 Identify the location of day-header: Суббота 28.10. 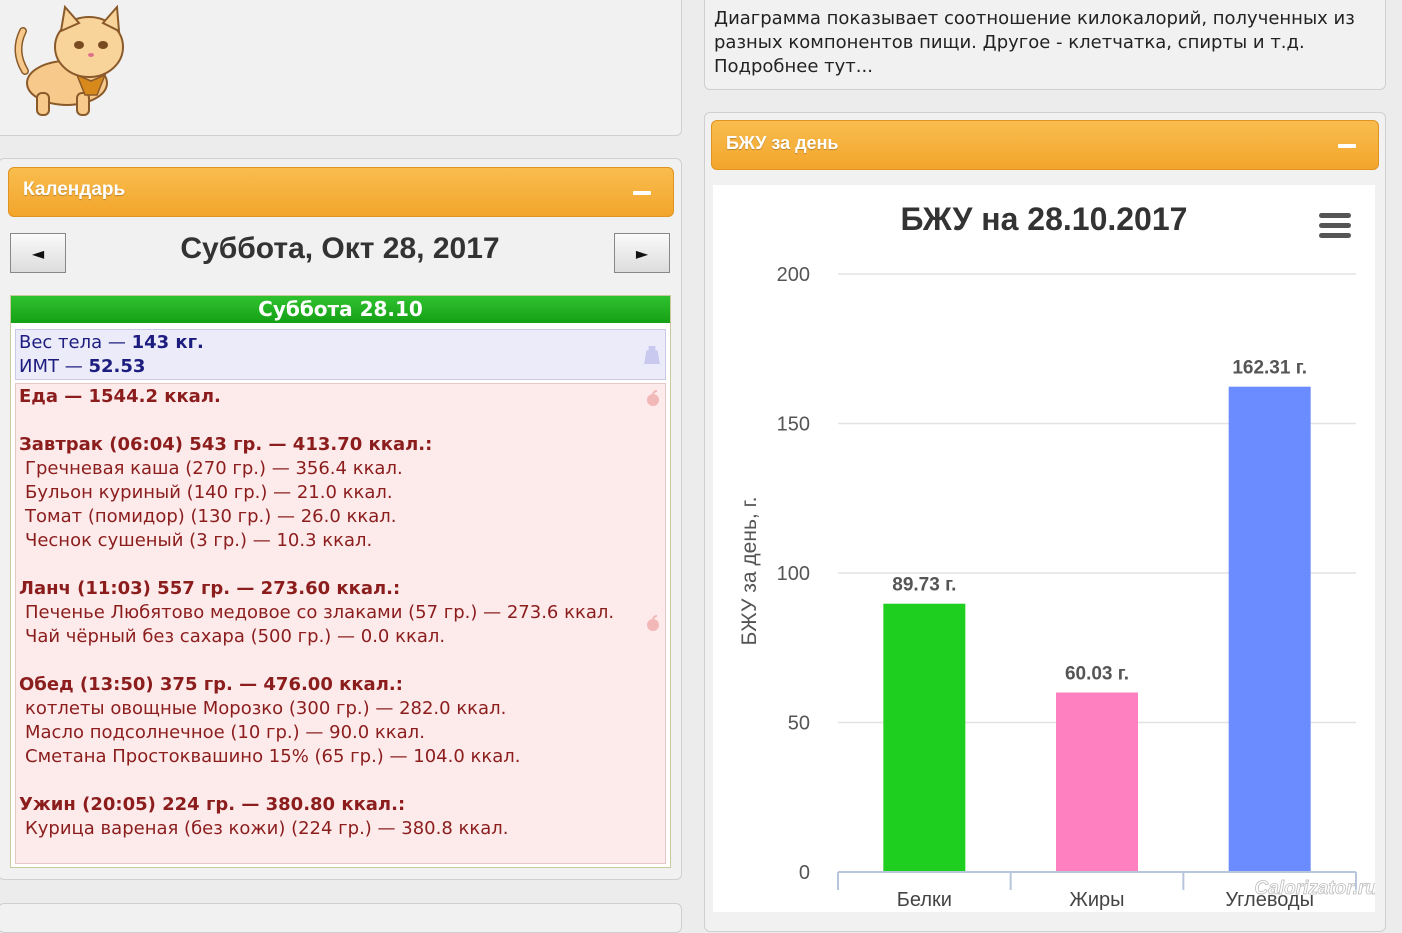
(340, 309).